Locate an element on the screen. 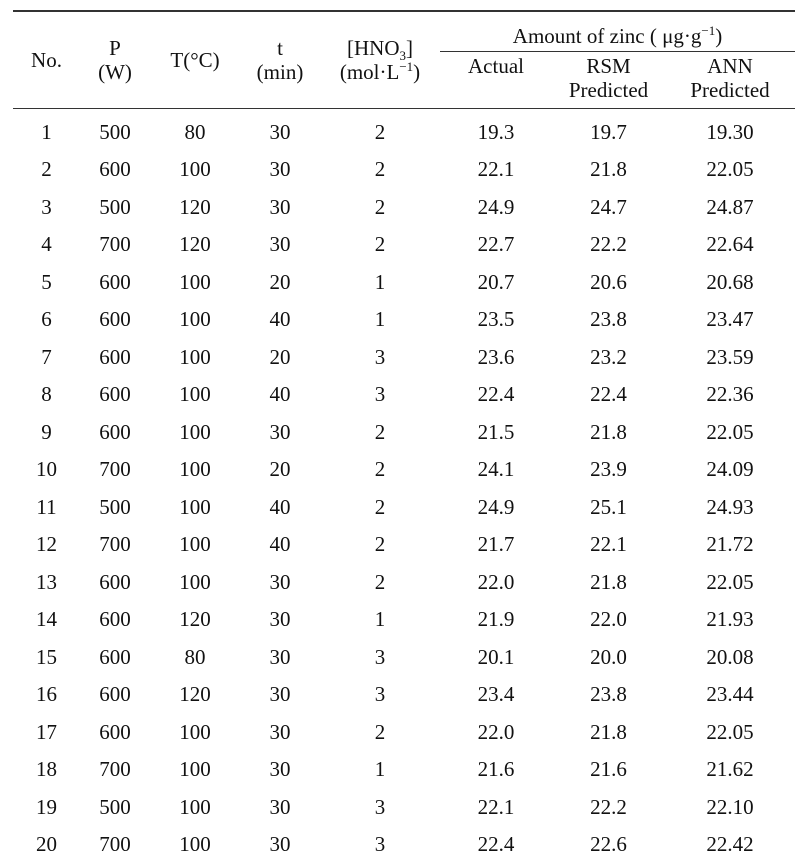  cell-rsm-predicted: 19.7 is located at coordinates (608, 130).